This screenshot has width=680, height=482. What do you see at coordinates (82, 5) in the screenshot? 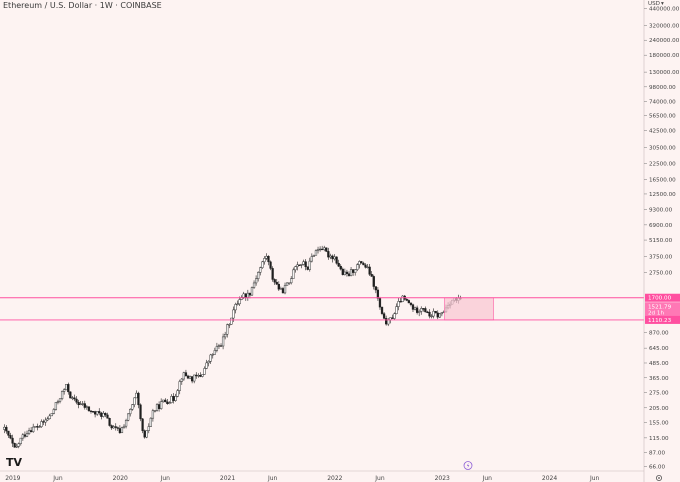
I see `chart-title: Ethereum / U.S. Dollar · 1W · COINBASE` at bounding box center [82, 5].